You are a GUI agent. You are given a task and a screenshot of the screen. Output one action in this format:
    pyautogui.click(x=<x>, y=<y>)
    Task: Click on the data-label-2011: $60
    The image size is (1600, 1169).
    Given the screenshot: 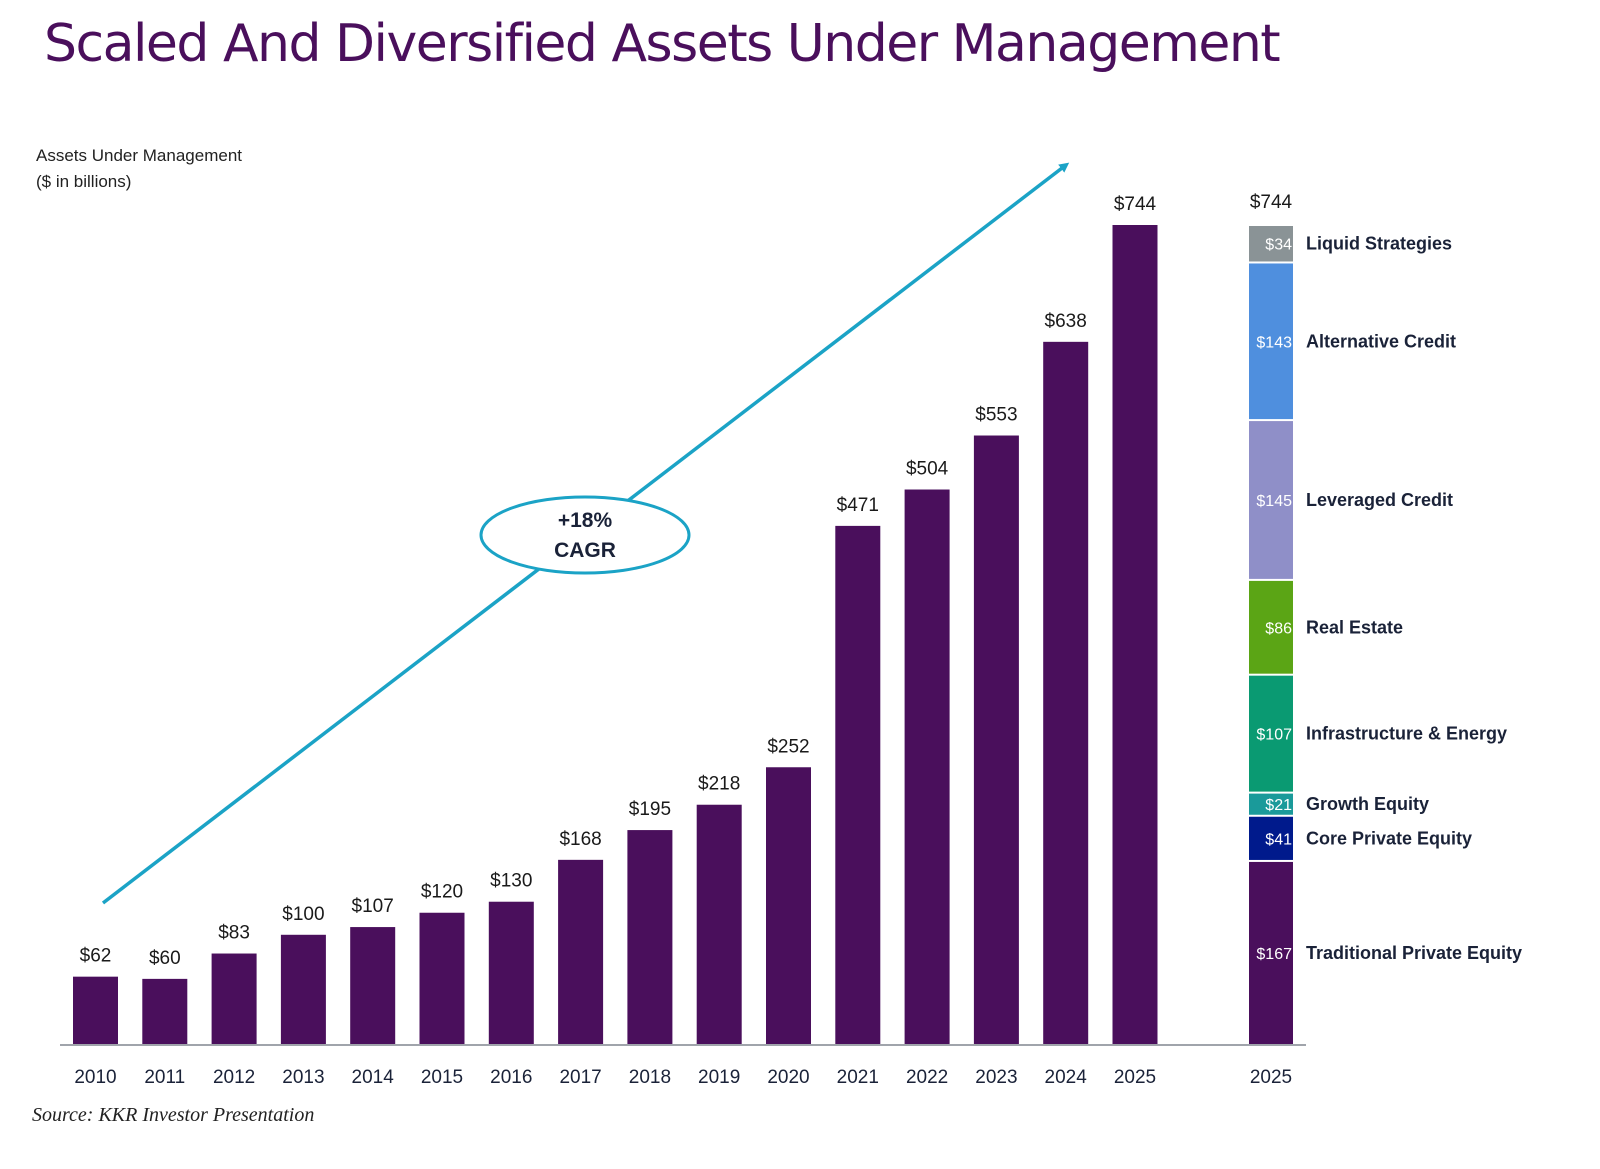 What is the action you would take?
    pyautogui.click(x=165, y=958)
    